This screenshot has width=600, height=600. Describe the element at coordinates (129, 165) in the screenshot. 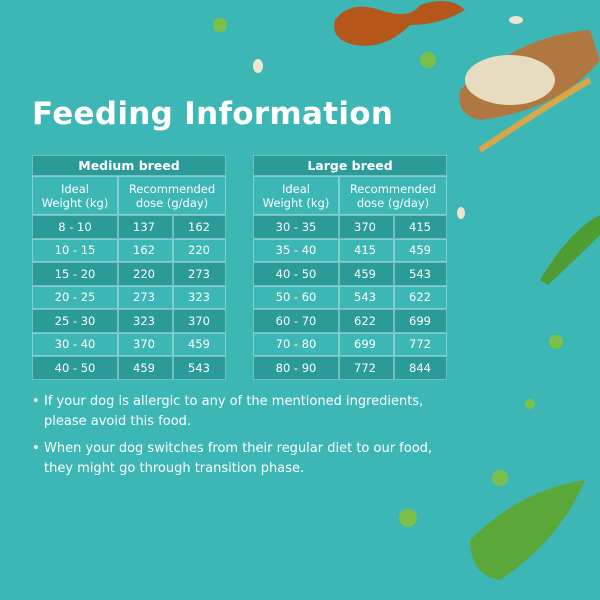

I see `table-title: Medium breed` at that location.